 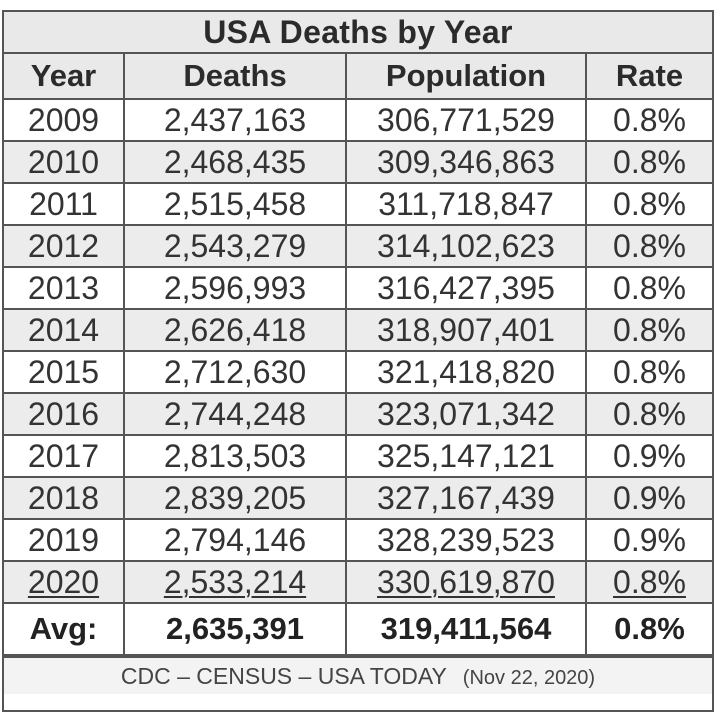 I want to click on cell-population: 321,418,820, so click(x=466, y=372).